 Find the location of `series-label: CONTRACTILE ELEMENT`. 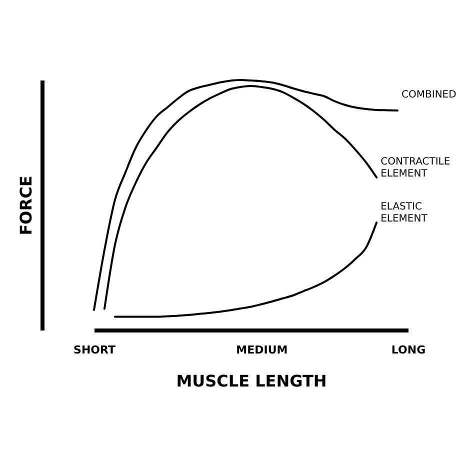

series-label: CONTRACTILE ELEMENT is located at coordinates (415, 168).